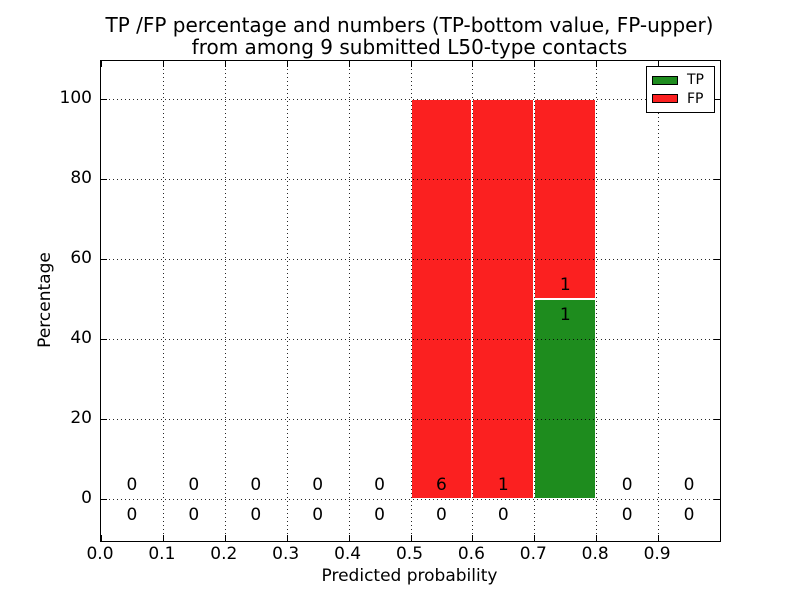 The height and width of the screenshot is (600, 800). I want to click on x-tick-label: 0.2, so click(224, 554).